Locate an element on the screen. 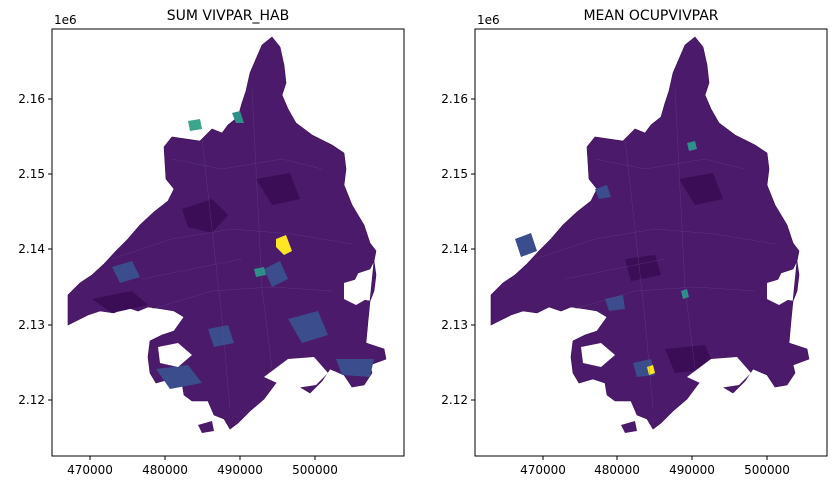  region-green is located at coordinates (195, 125).